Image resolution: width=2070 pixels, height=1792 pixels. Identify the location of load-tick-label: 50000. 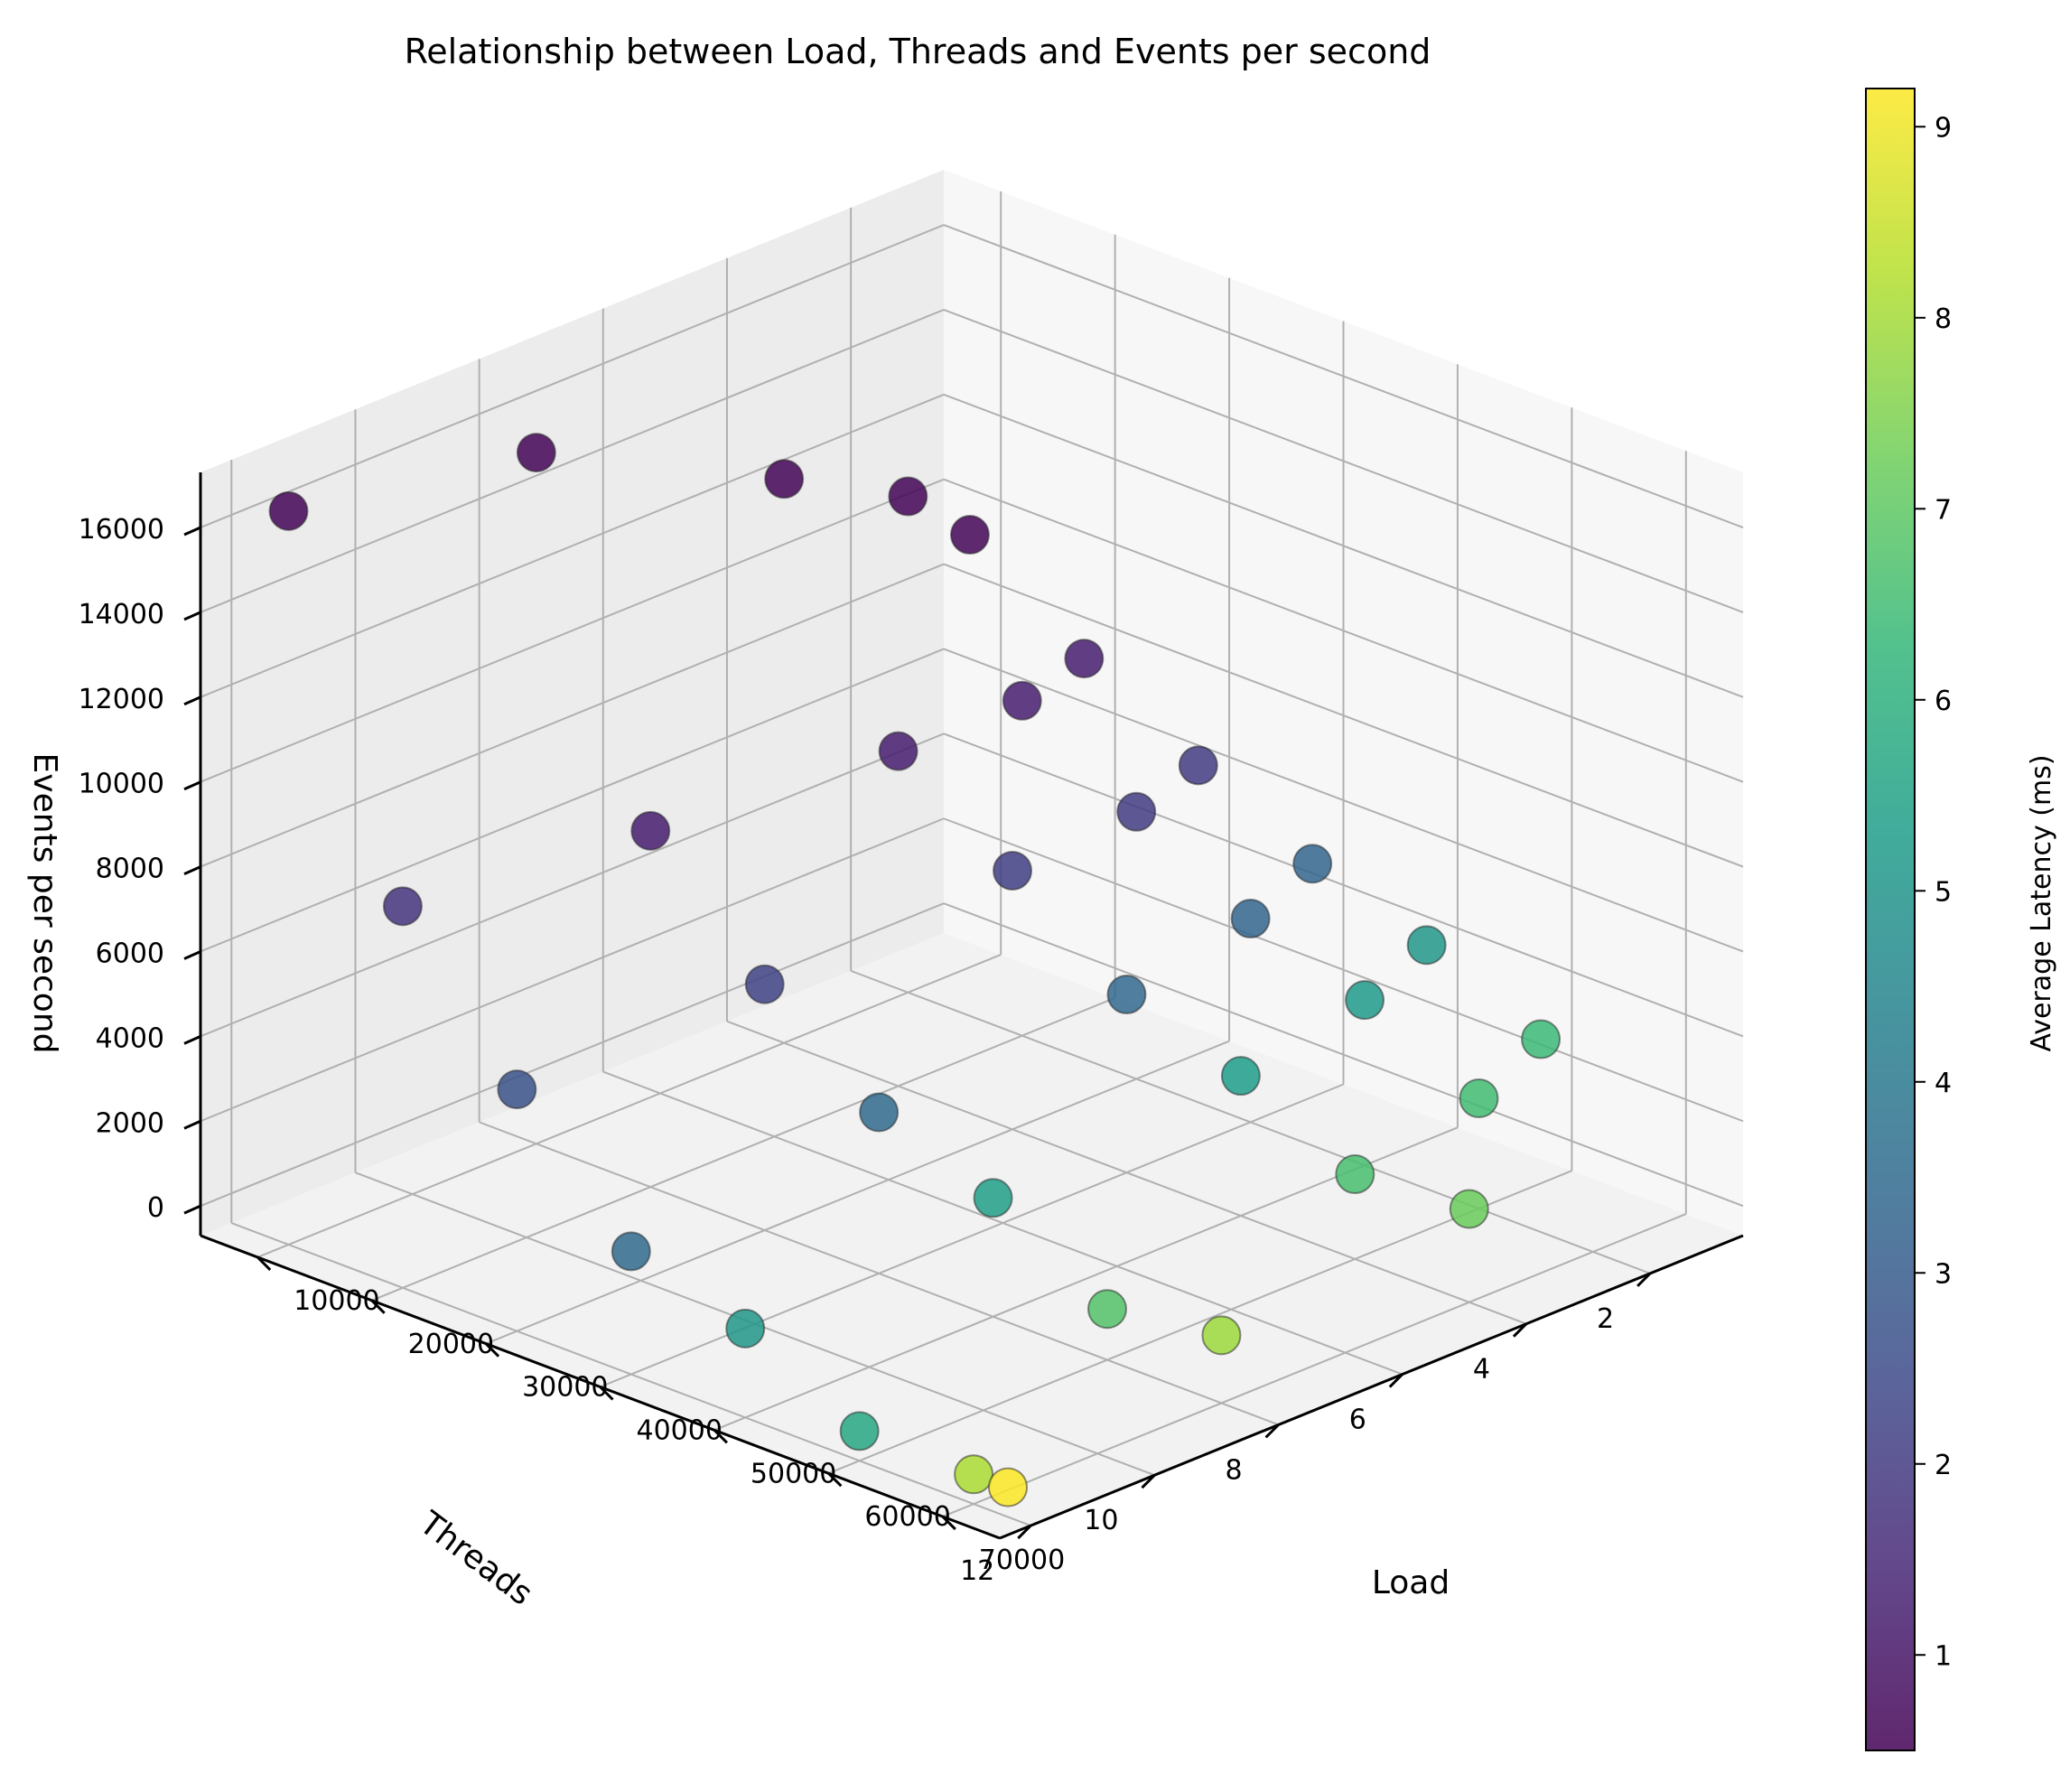
(793, 1473).